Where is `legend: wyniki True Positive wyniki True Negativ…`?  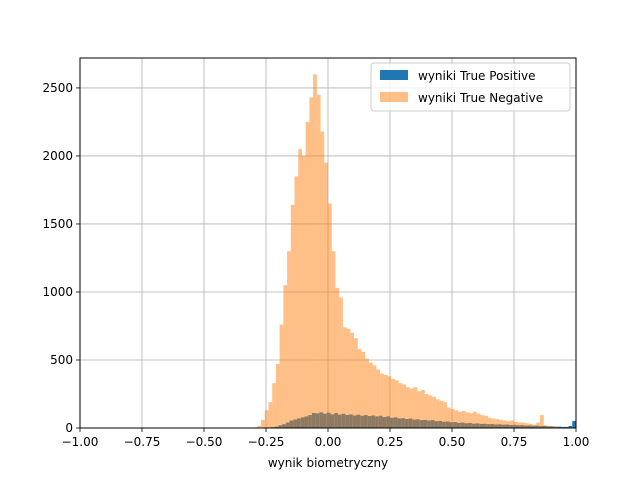
legend: wyniki True Positive wyniki True Negativ… is located at coordinates (470, 87).